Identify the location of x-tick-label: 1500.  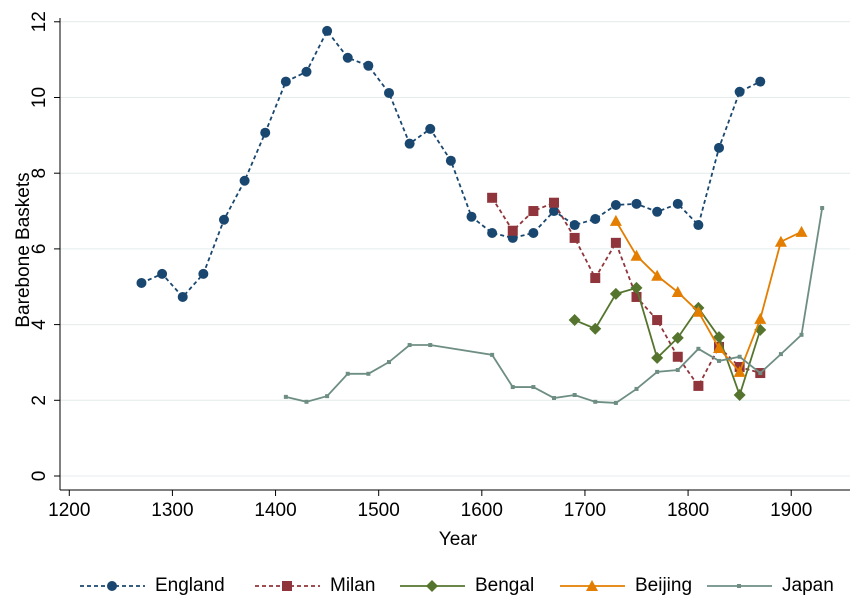
(379, 510).